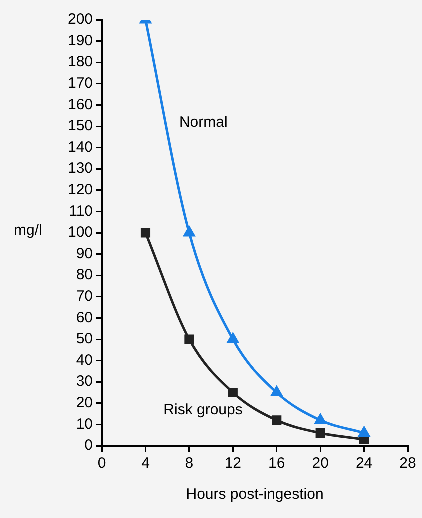  Describe the element at coordinates (85, 253) in the screenshot. I see `y-tick-label: 90` at that location.